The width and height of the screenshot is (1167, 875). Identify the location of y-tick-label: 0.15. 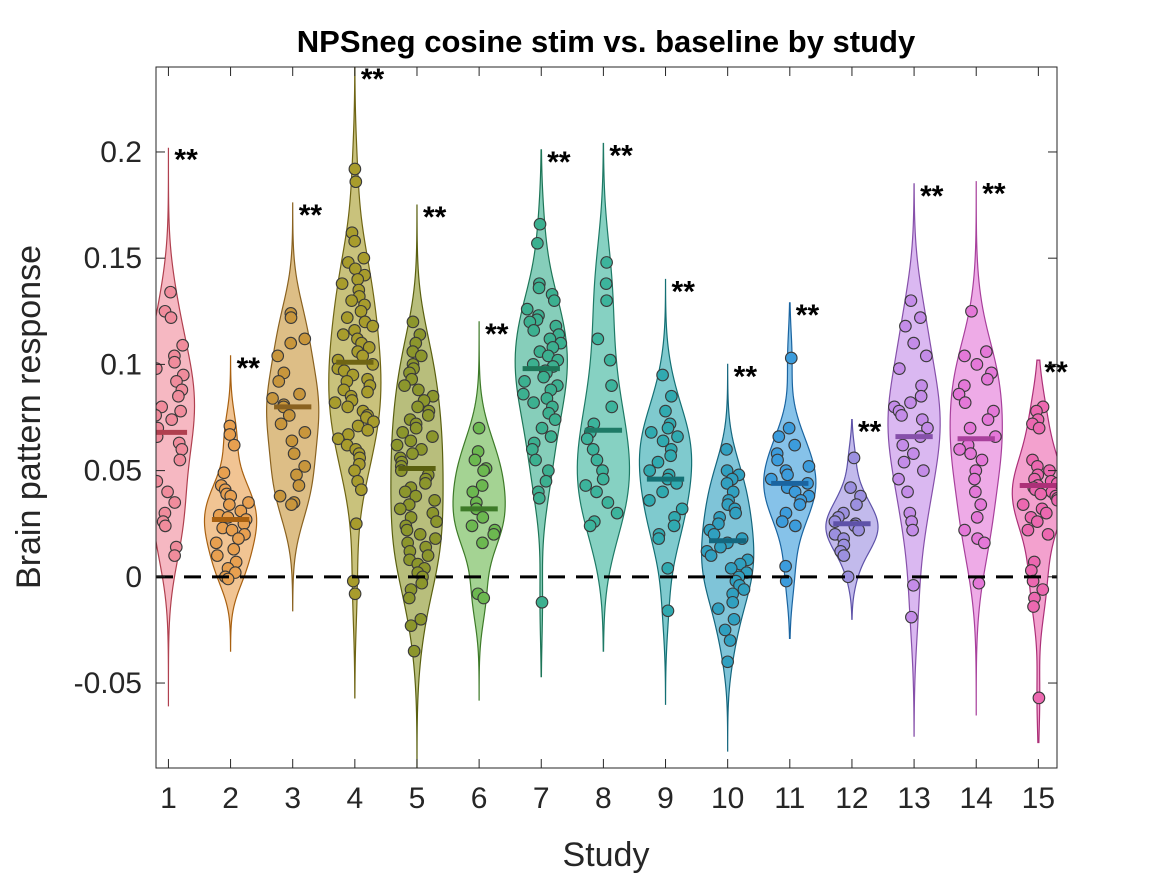
(113, 258).